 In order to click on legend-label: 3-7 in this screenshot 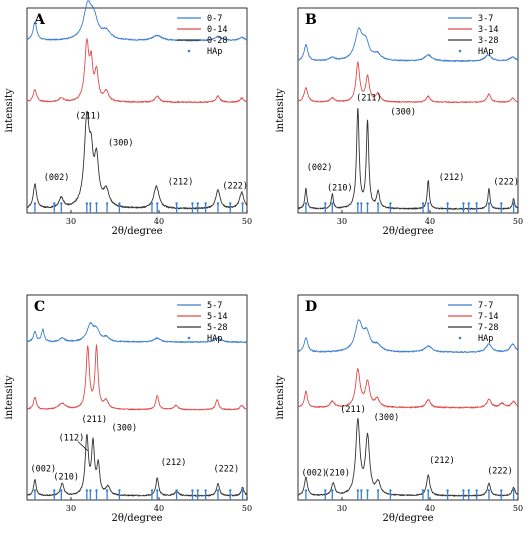, I will do `click(485, 19)`.